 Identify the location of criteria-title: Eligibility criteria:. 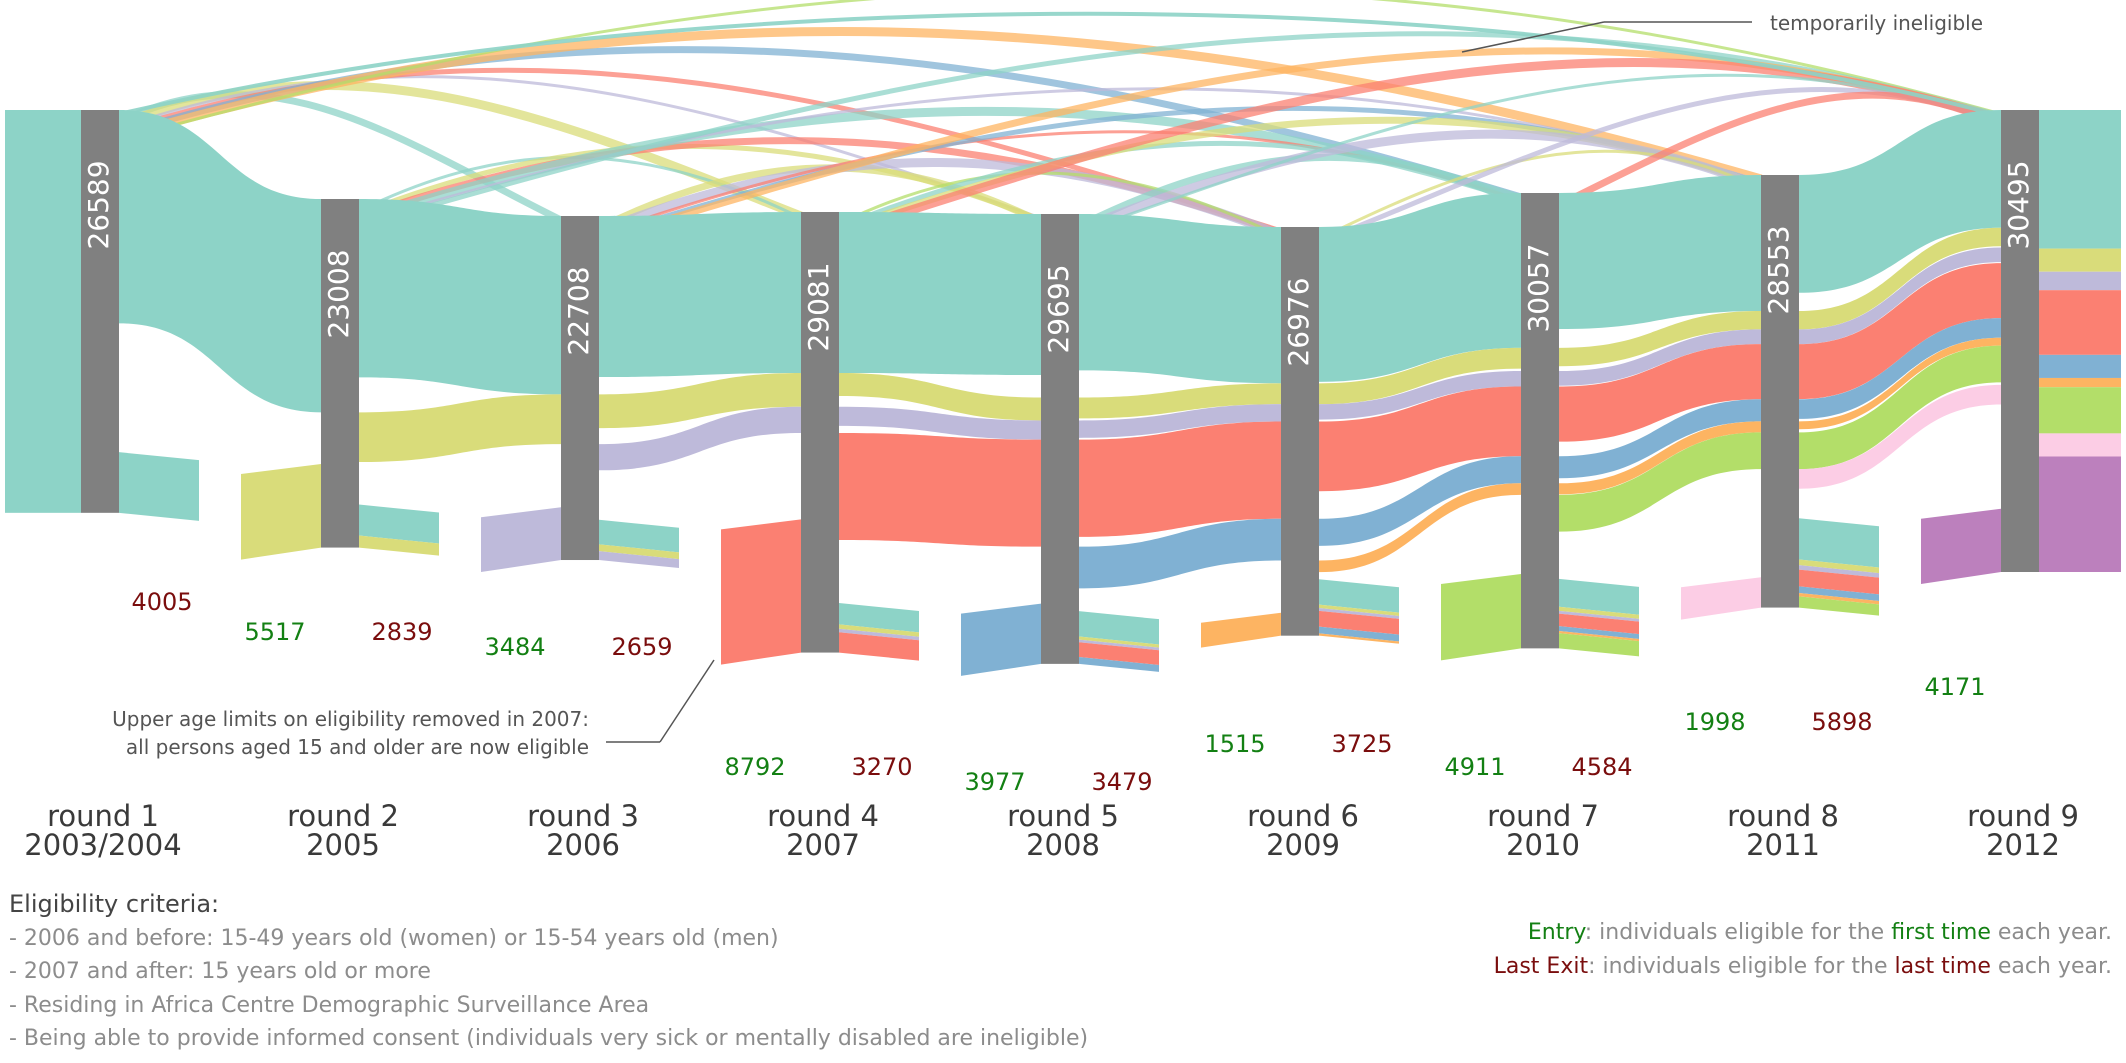
(114, 904).